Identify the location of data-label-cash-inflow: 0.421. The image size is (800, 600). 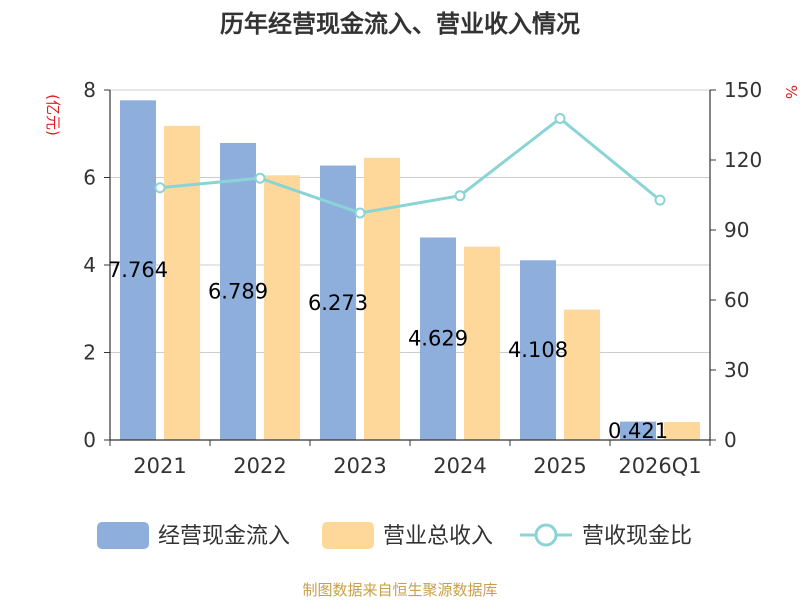
(638, 431).